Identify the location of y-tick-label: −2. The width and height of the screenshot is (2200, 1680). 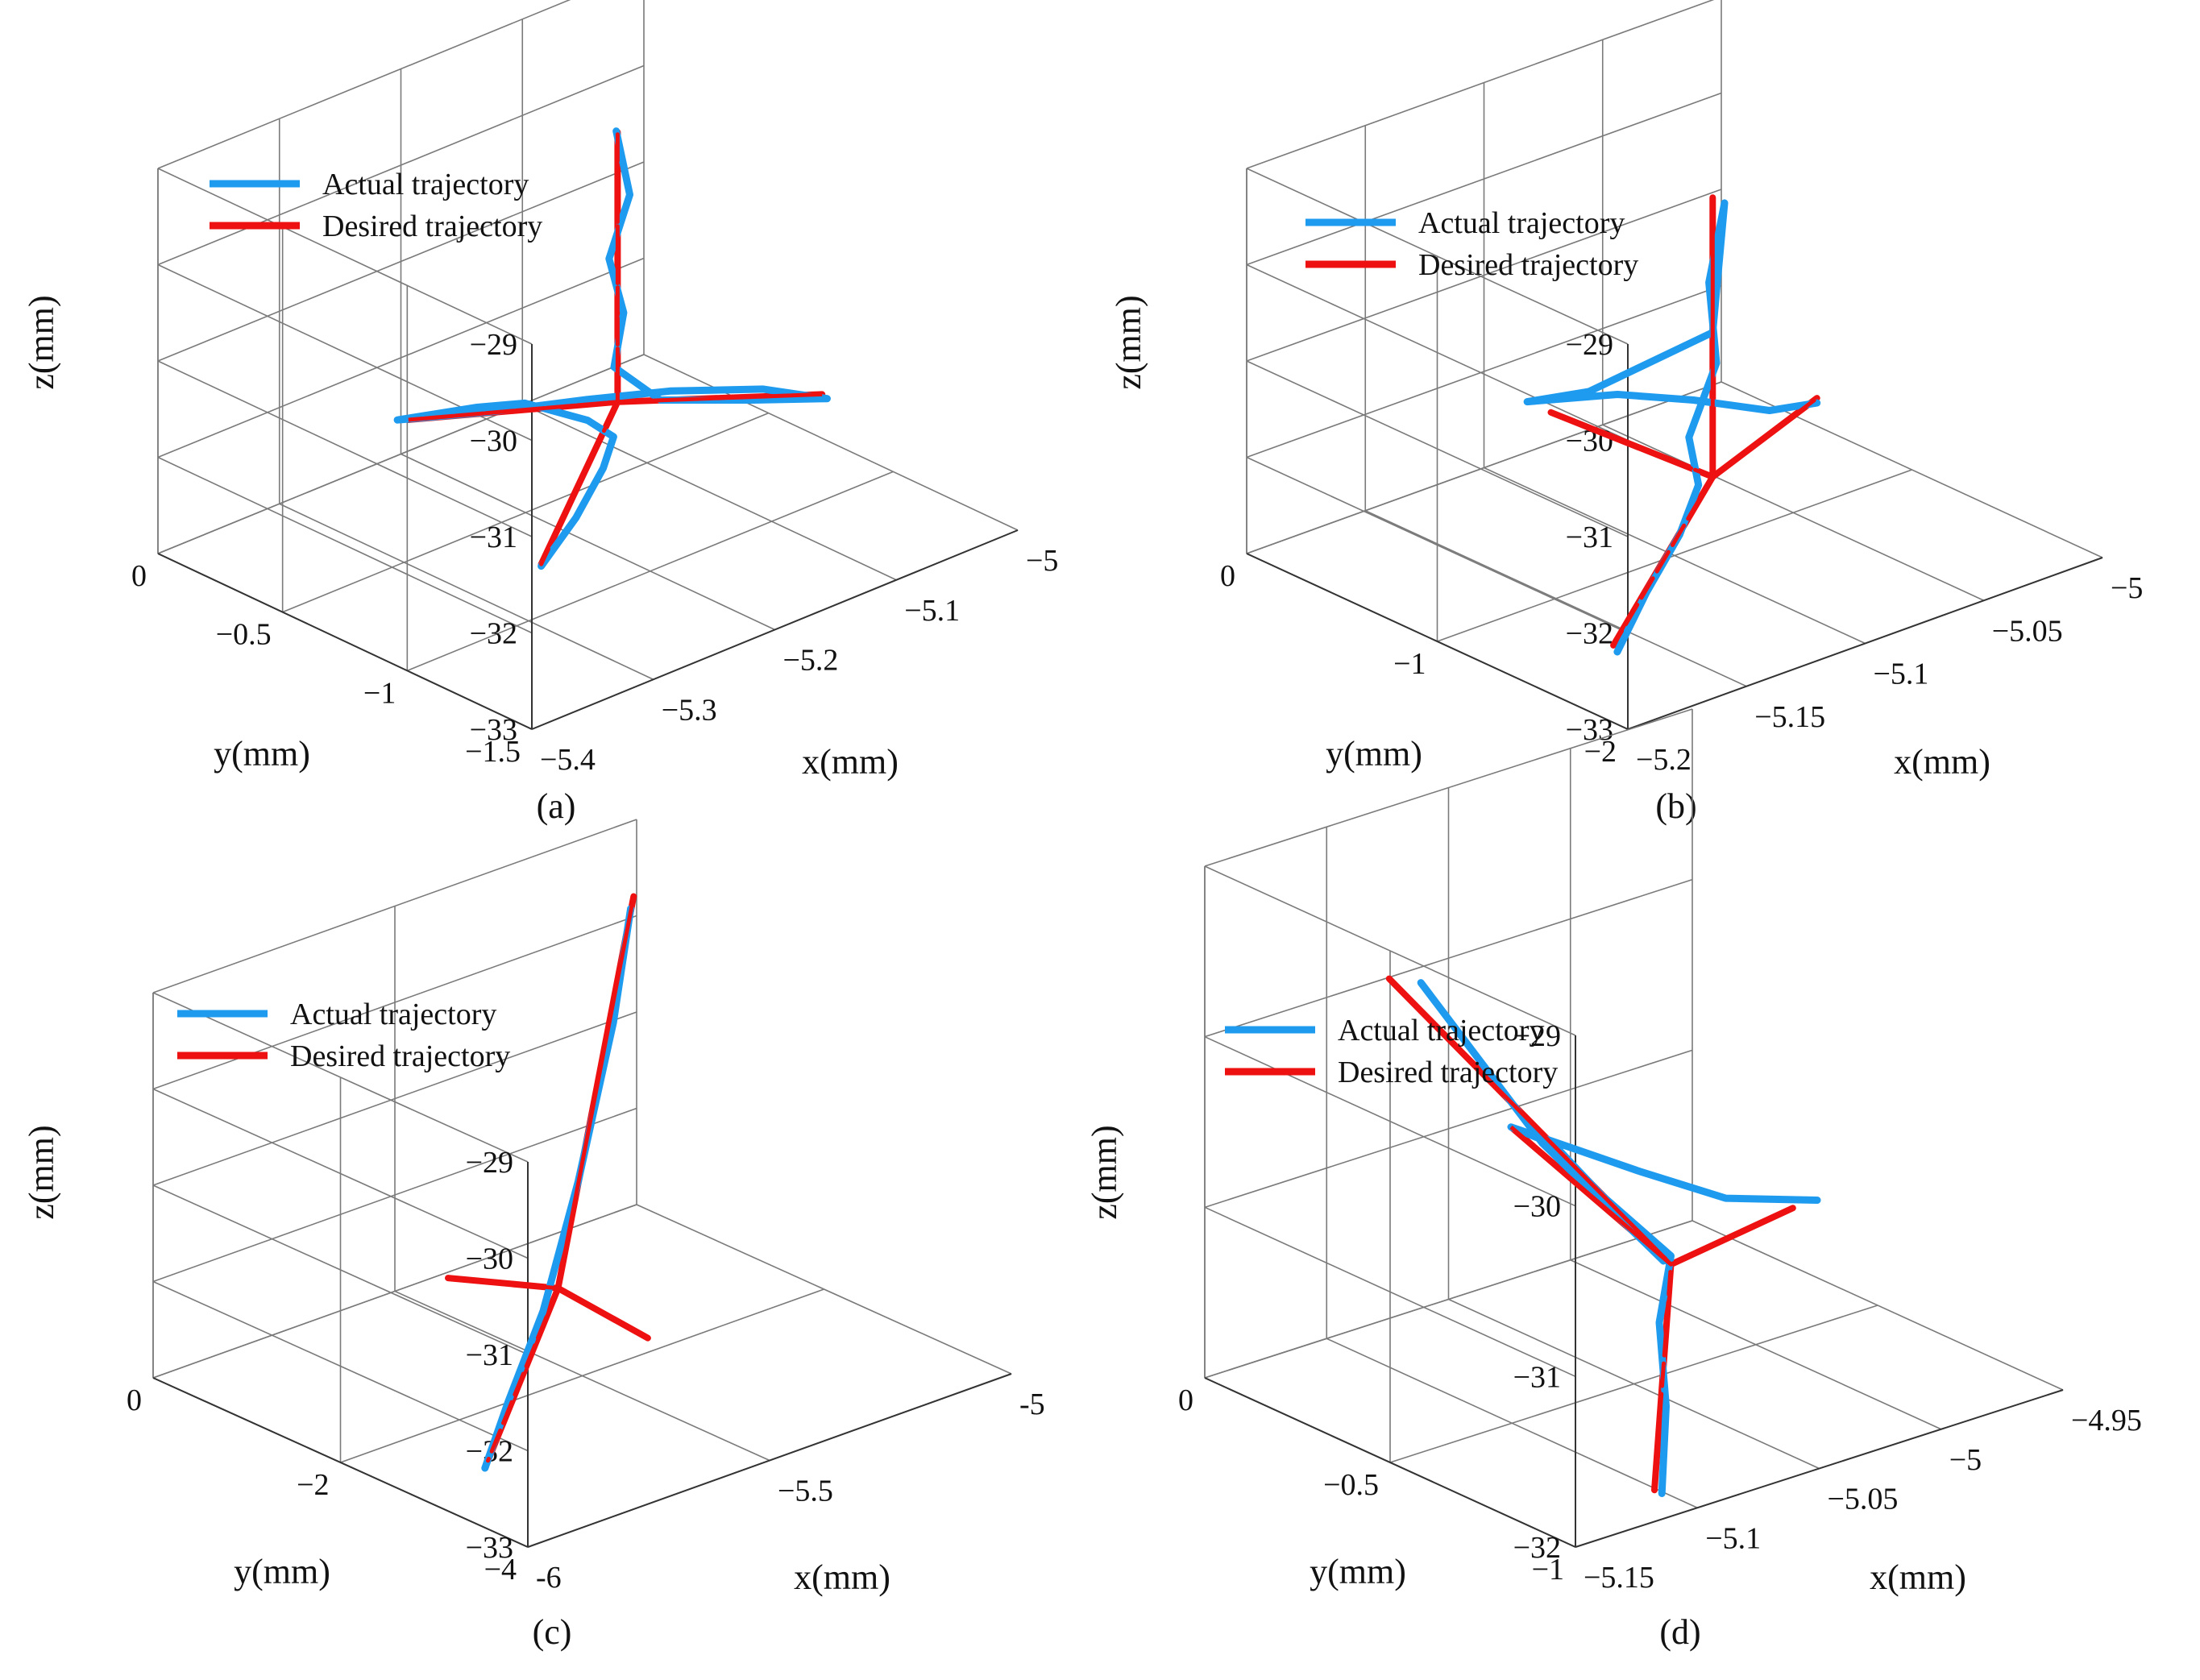
(1600, 752).